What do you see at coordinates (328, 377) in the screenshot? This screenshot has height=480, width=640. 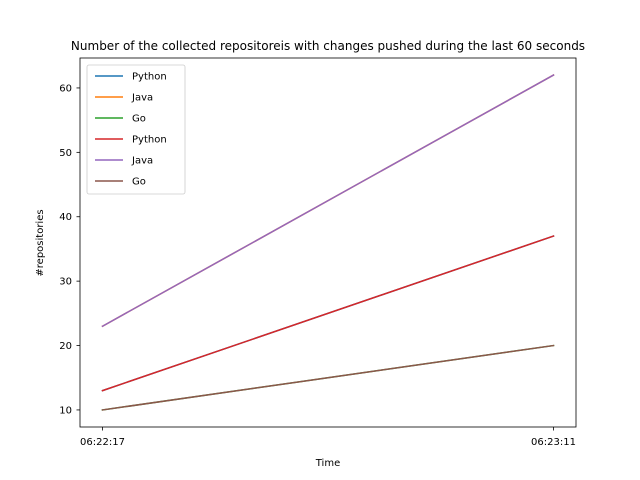 I see `series-line-6-go` at bounding box center [328, 377].